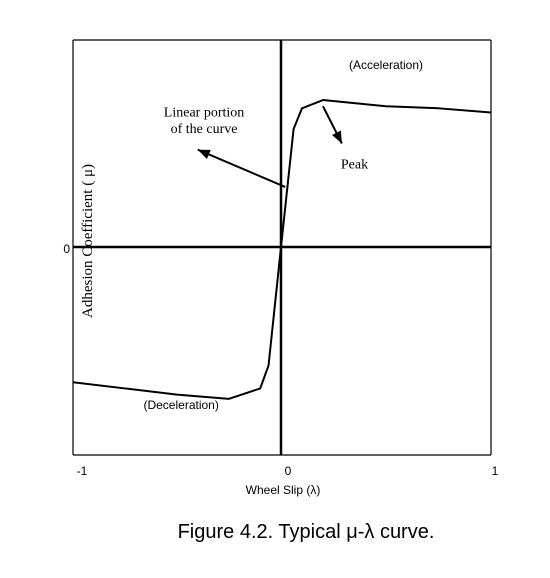 This screenshot has height=578, width=550. Describe the element at coordinates (88, 241) in the screenshot. I see `y-axis-label: Adhesion Coefficient ( μ)` at that location.